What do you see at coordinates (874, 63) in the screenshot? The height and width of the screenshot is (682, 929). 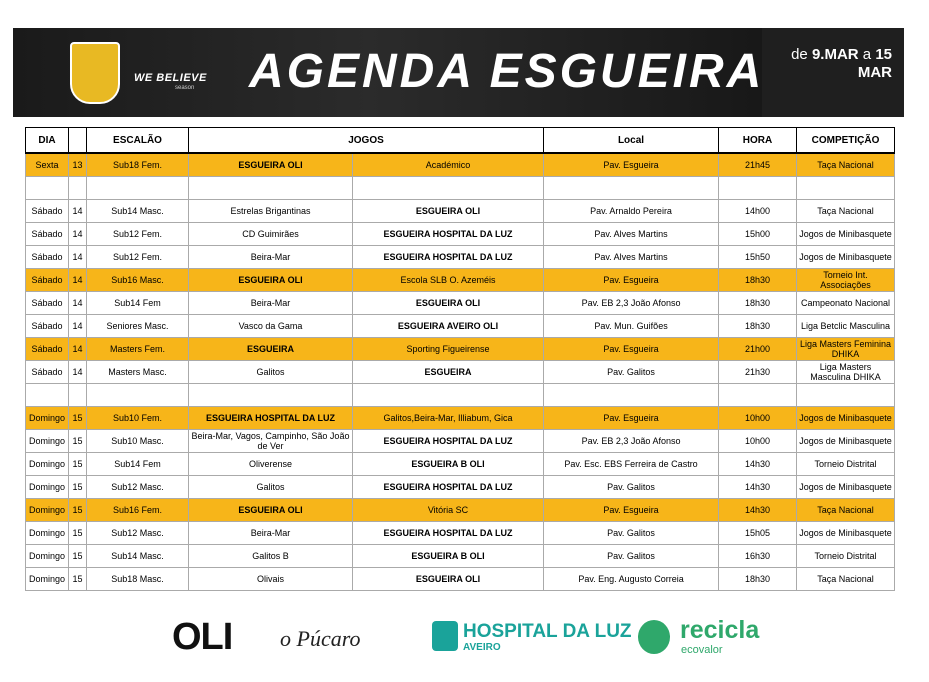 I see `date-end: 15 MAR` at bounding box center [874, 63].